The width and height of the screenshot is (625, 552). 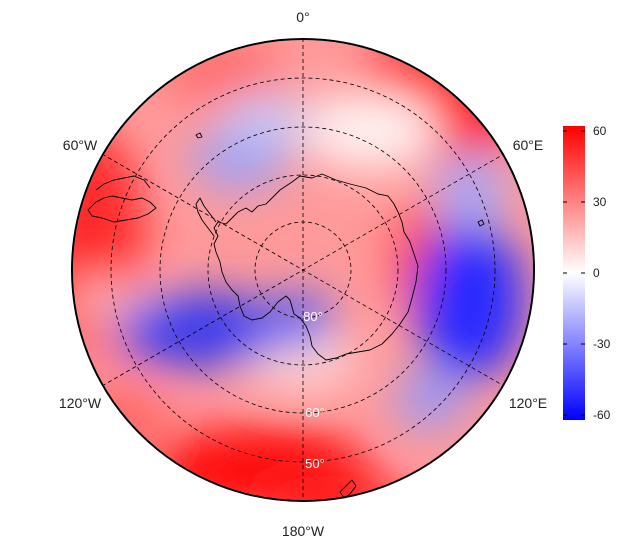 What do you see at coordinates (602, 344) in the screenshot?
I see `colorbar-tick-neg30: -30` at bounding box center [602, 344].